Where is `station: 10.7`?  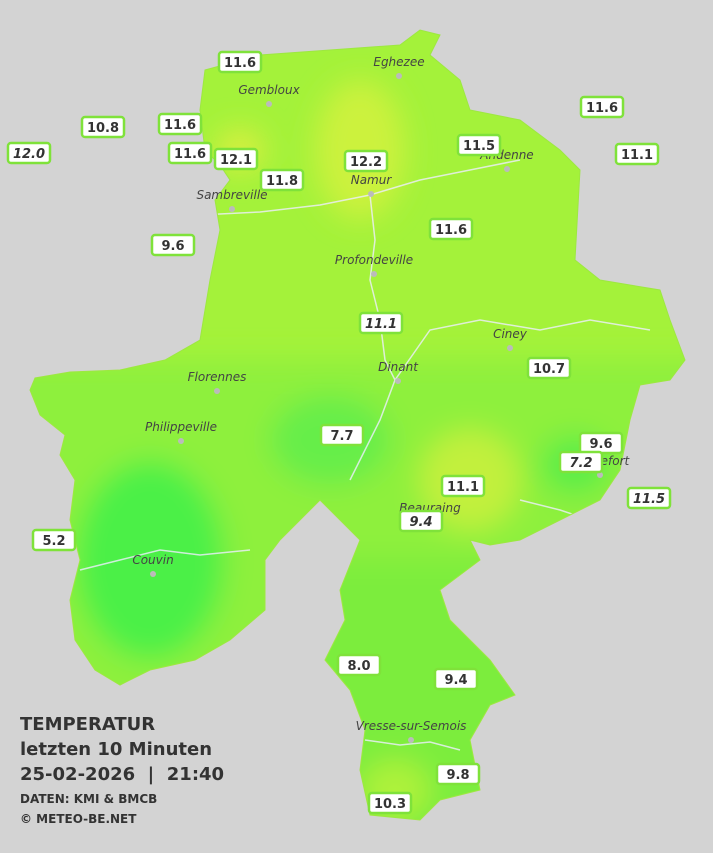
station: 10.7 is located at coordinates (549, 368).